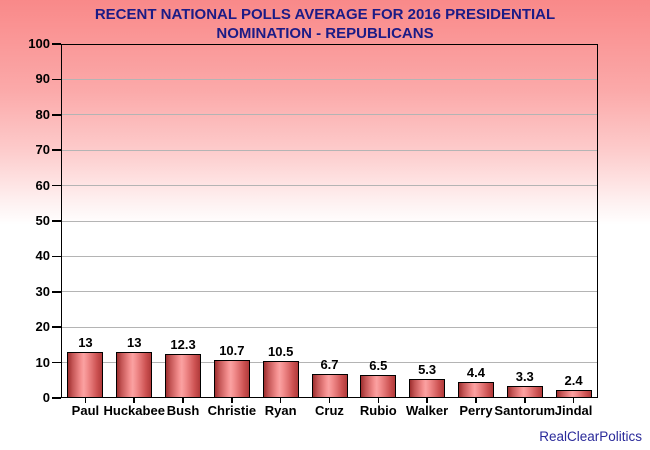 The height and width of the screenshot is (450, 650). I want to click on bar-value-label: 5.3, so click(427, 370).